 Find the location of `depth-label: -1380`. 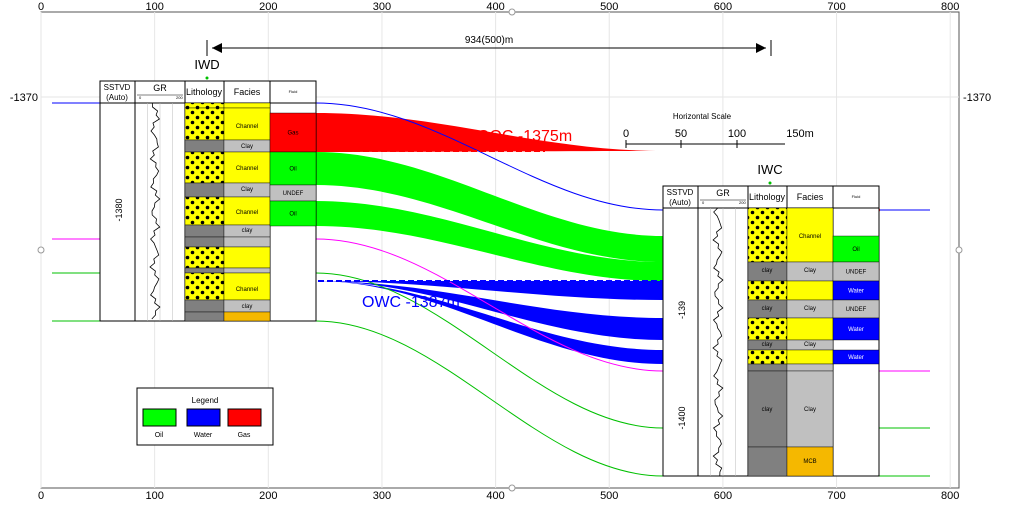

depth-label: -1380 is located at coordinates (119, 209).